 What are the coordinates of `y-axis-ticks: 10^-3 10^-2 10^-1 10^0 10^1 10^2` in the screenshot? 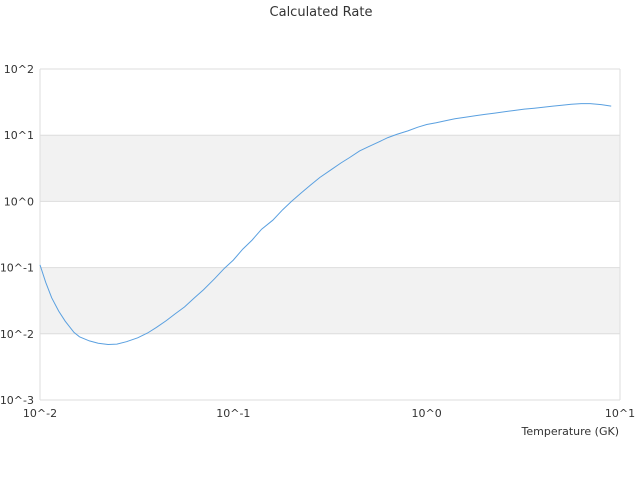 It's located at (17, 235).